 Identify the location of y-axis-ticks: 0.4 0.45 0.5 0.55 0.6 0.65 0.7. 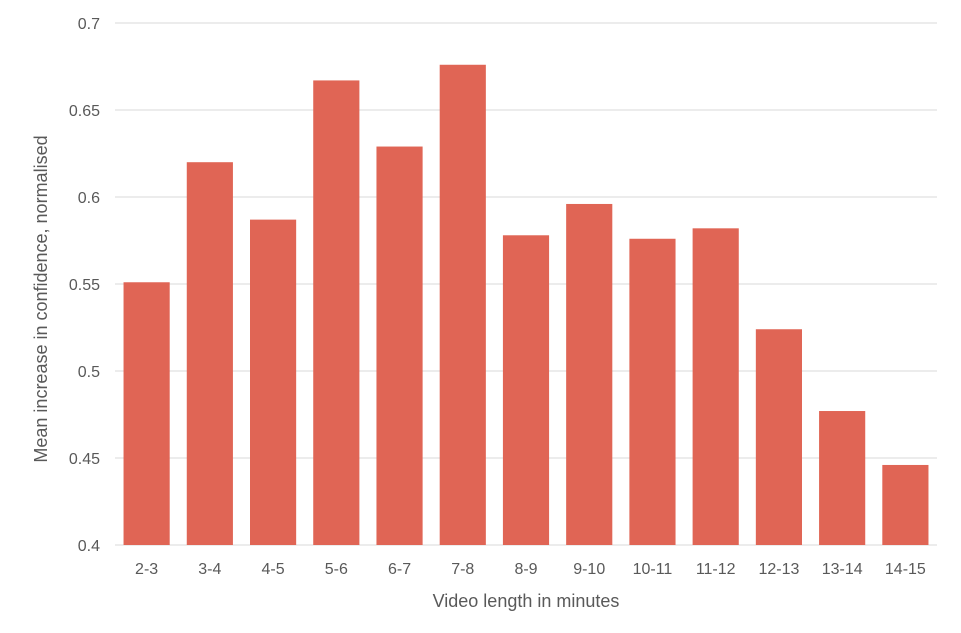
(84, 285).